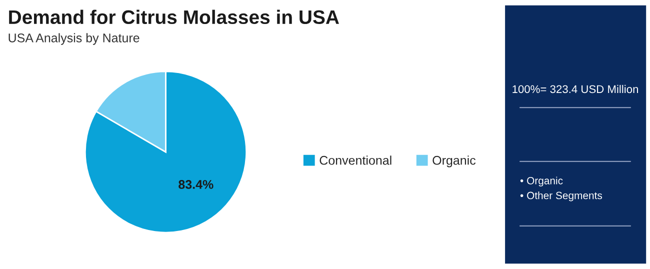  Describe the element at coordinates (356, 160) in the screenshot. I see `legend-label: Conventional` at that location.